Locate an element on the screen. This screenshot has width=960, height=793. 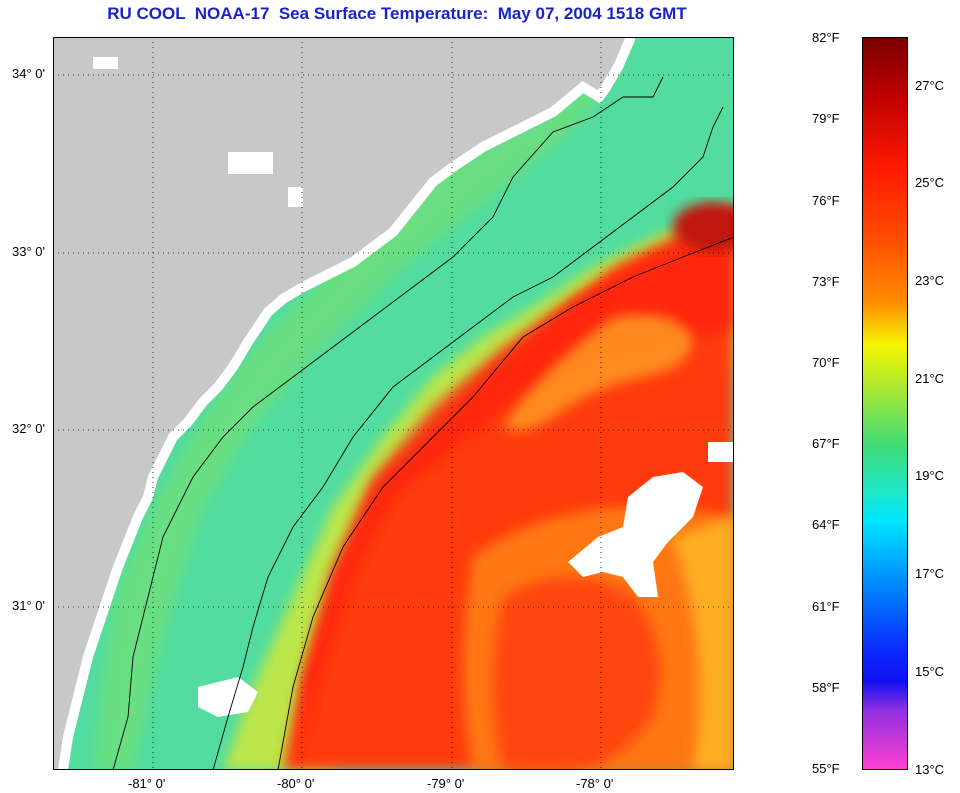
cb-c-27: 27°C is located at coordinates (930, 85).